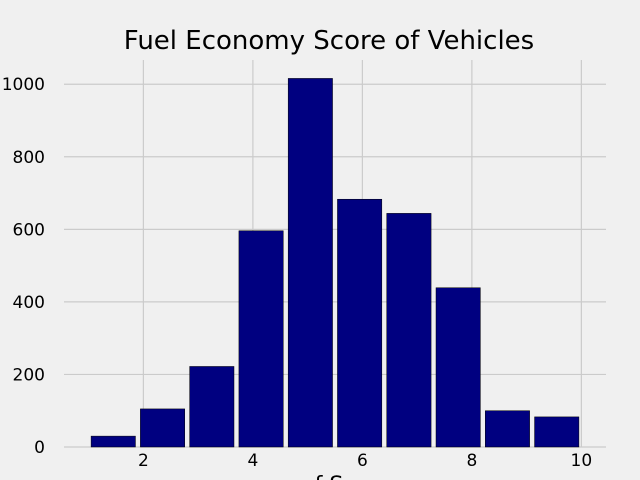 Image resolution: width=640 pixels, height=480 pixels. Describe the element at coordinates (471, 461) in the screenshot. I see `x-tick-label: 8` at that location.